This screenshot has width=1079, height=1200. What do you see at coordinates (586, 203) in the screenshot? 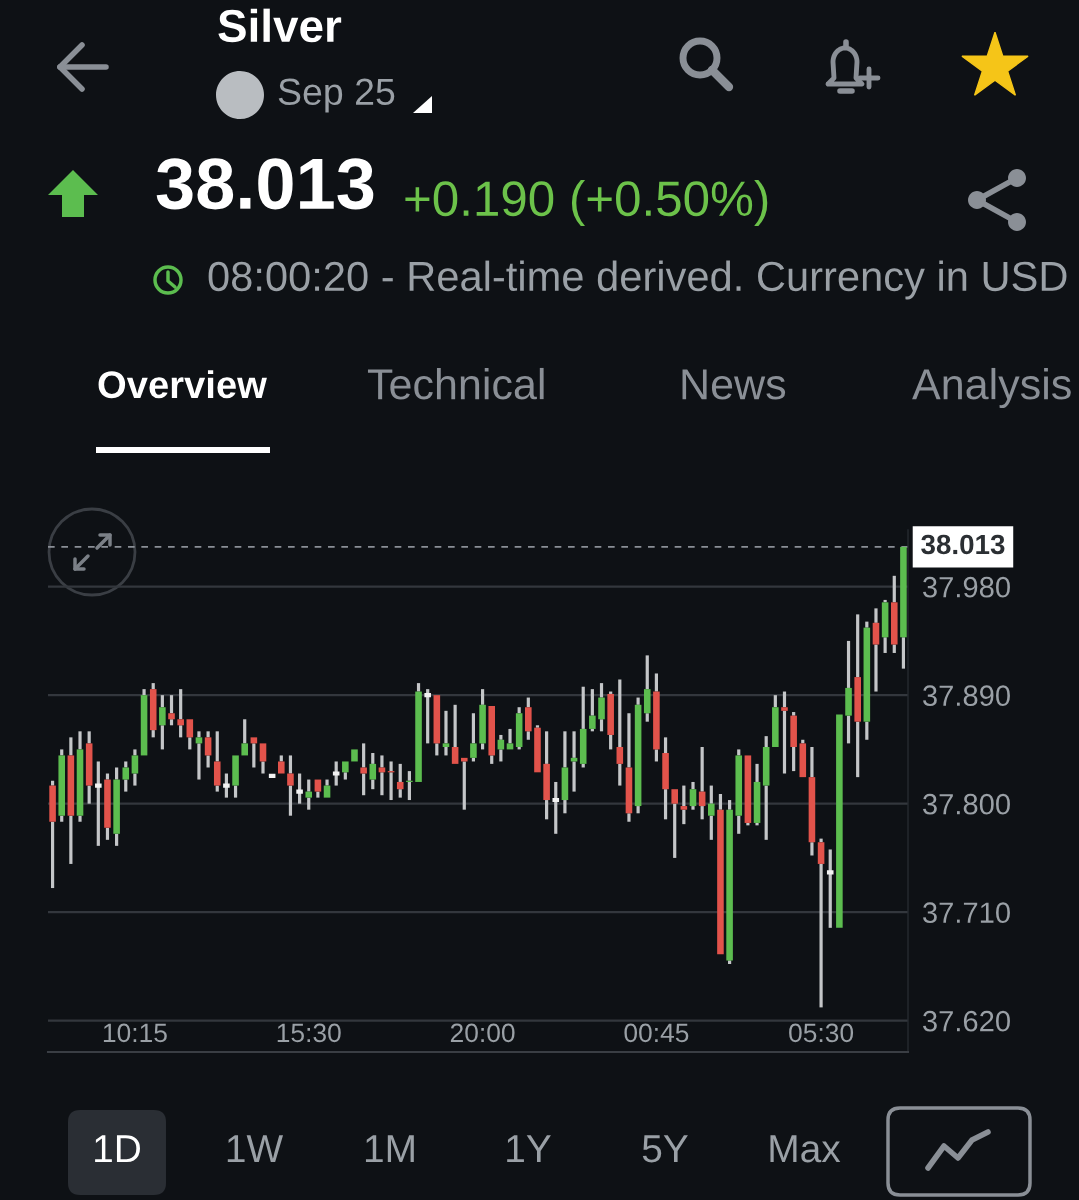
I see `text: +0.190 (+0.50%)` at bounding box center [586, 203].